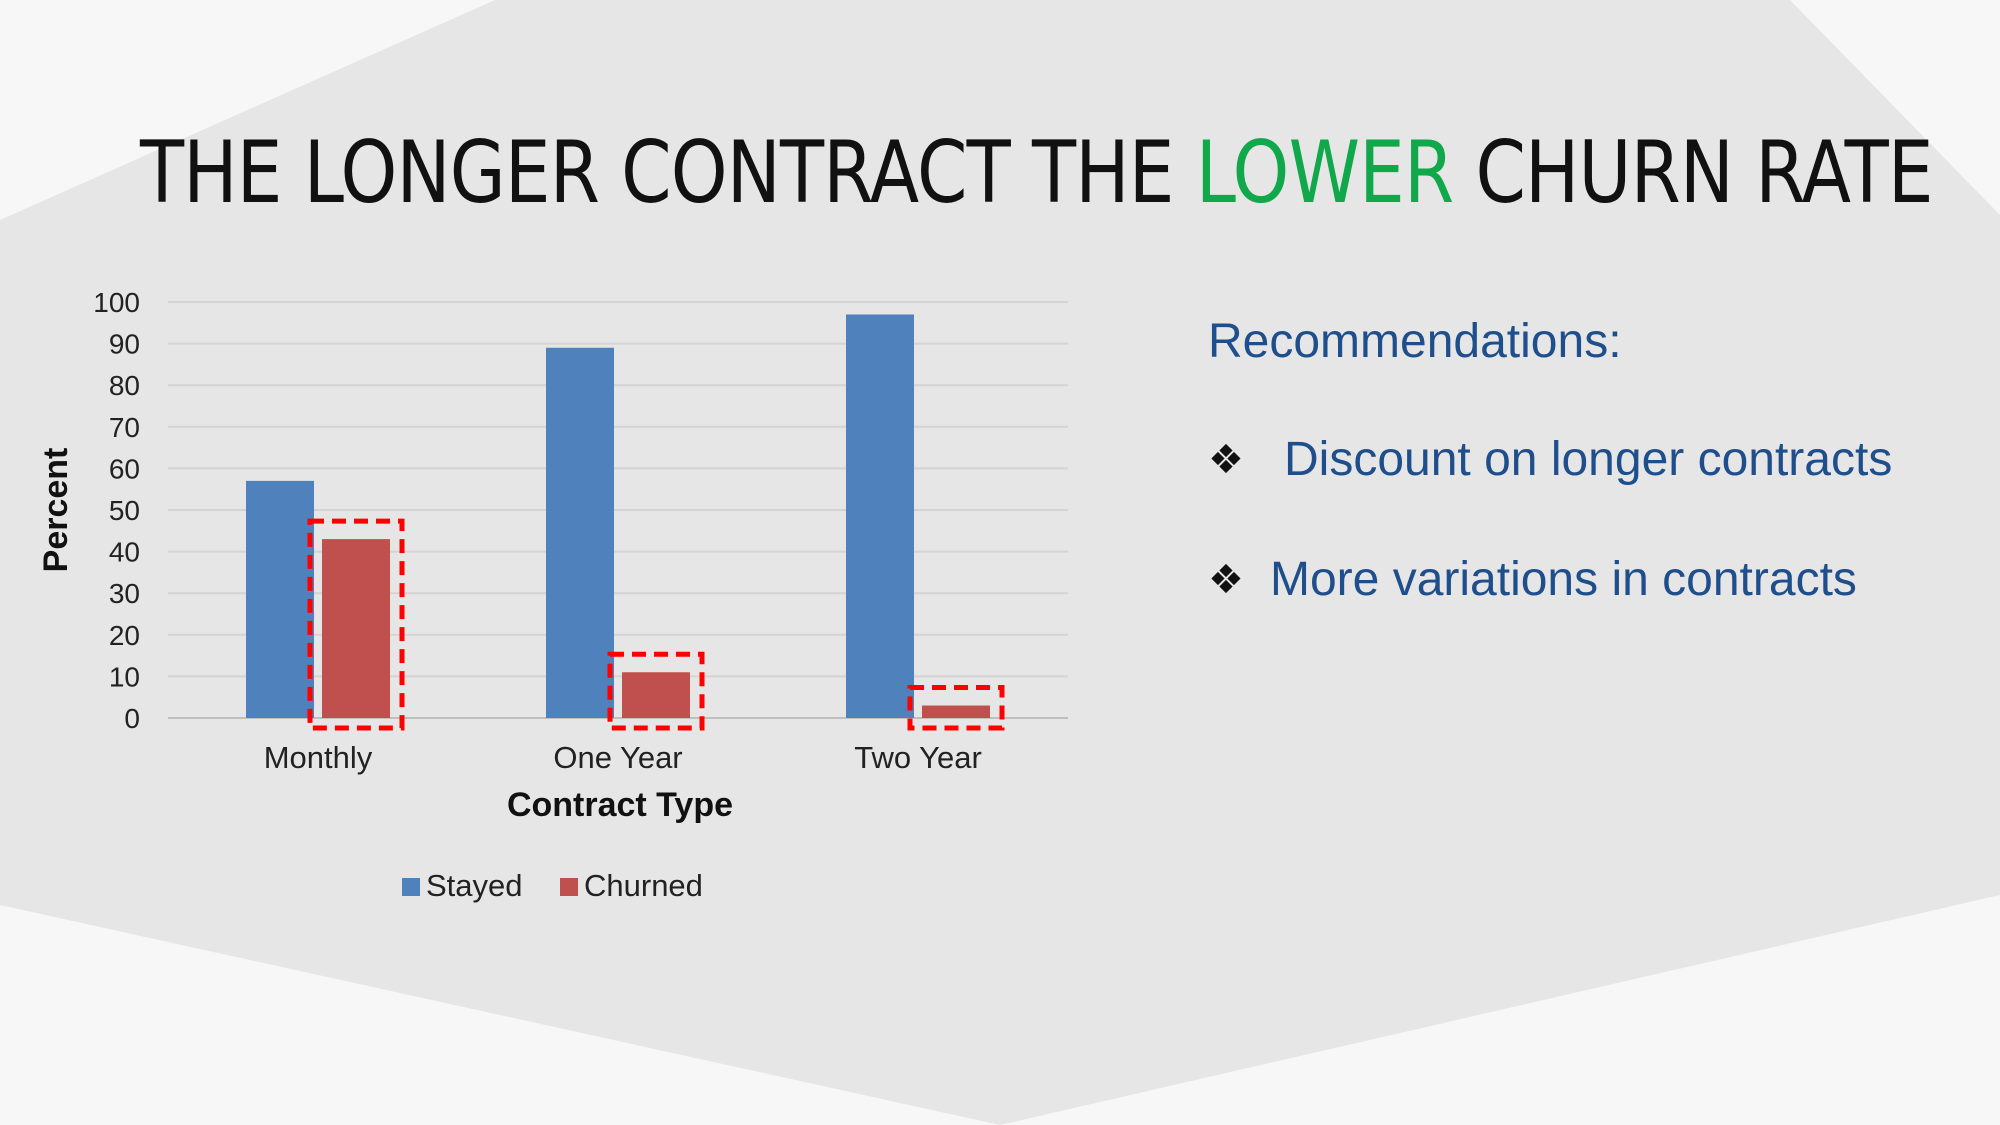 The width and height of the screenshot is (2000, 1125). What do you see at coordinates (880, 516) in the screenshot?
I see `bar-stayed-two-year` at bounding box center [880, 516].